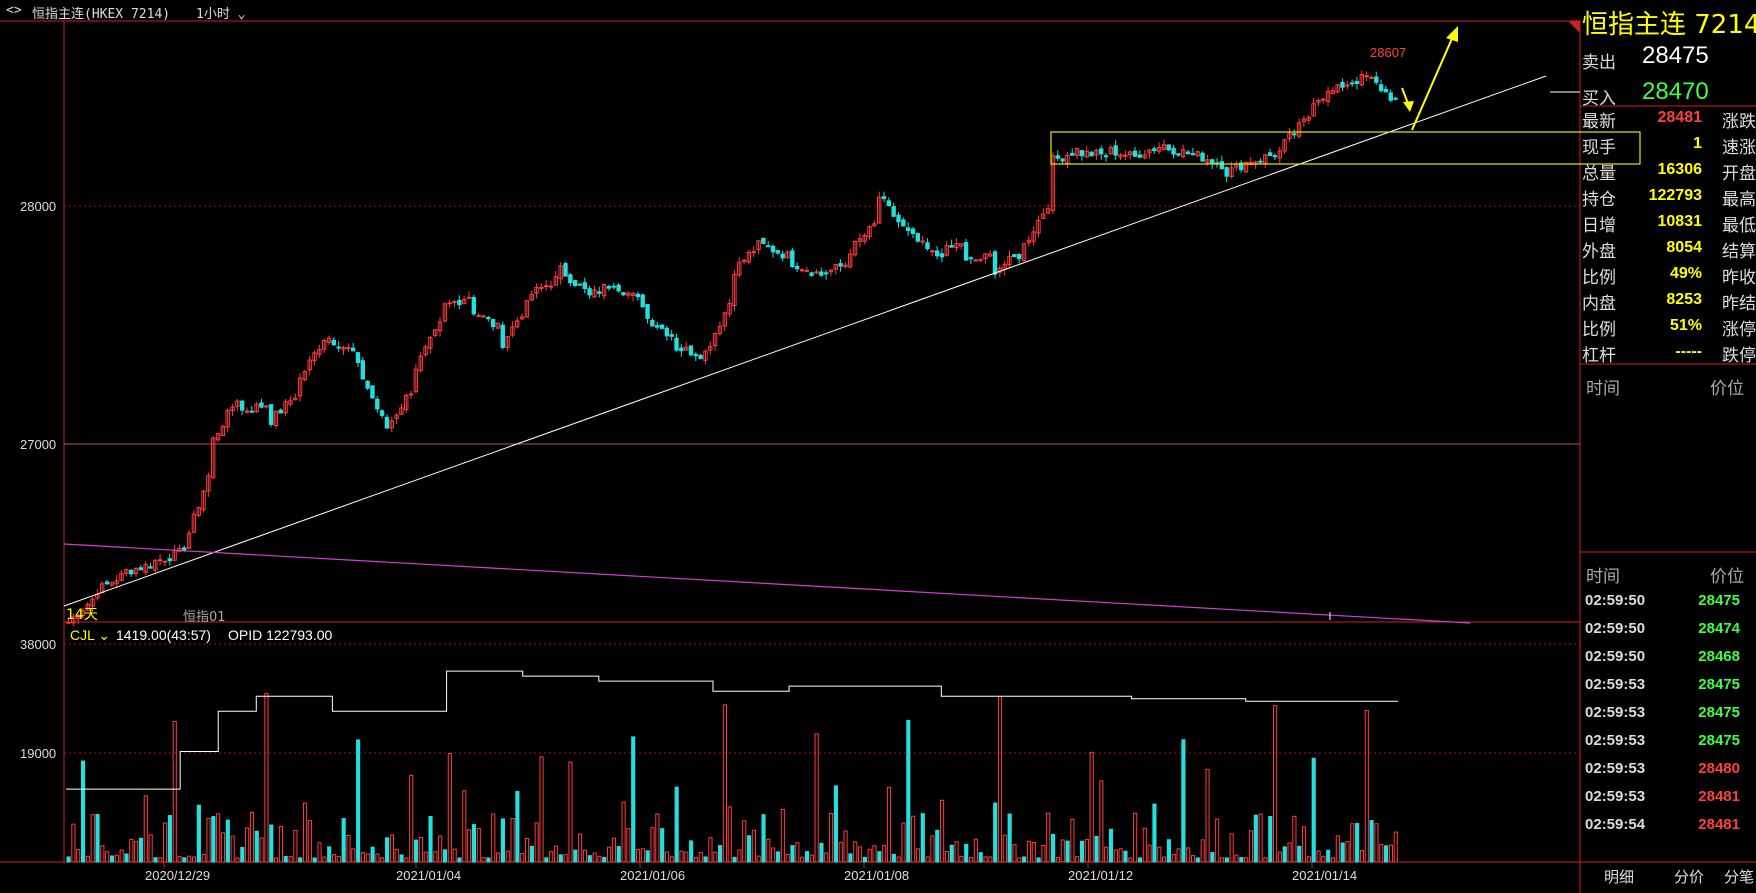 The image size is (1756, 893). Describe the element at coordinates (653, 875) in the screenshot. I see `x-tick: 2021/01/06` at that location.